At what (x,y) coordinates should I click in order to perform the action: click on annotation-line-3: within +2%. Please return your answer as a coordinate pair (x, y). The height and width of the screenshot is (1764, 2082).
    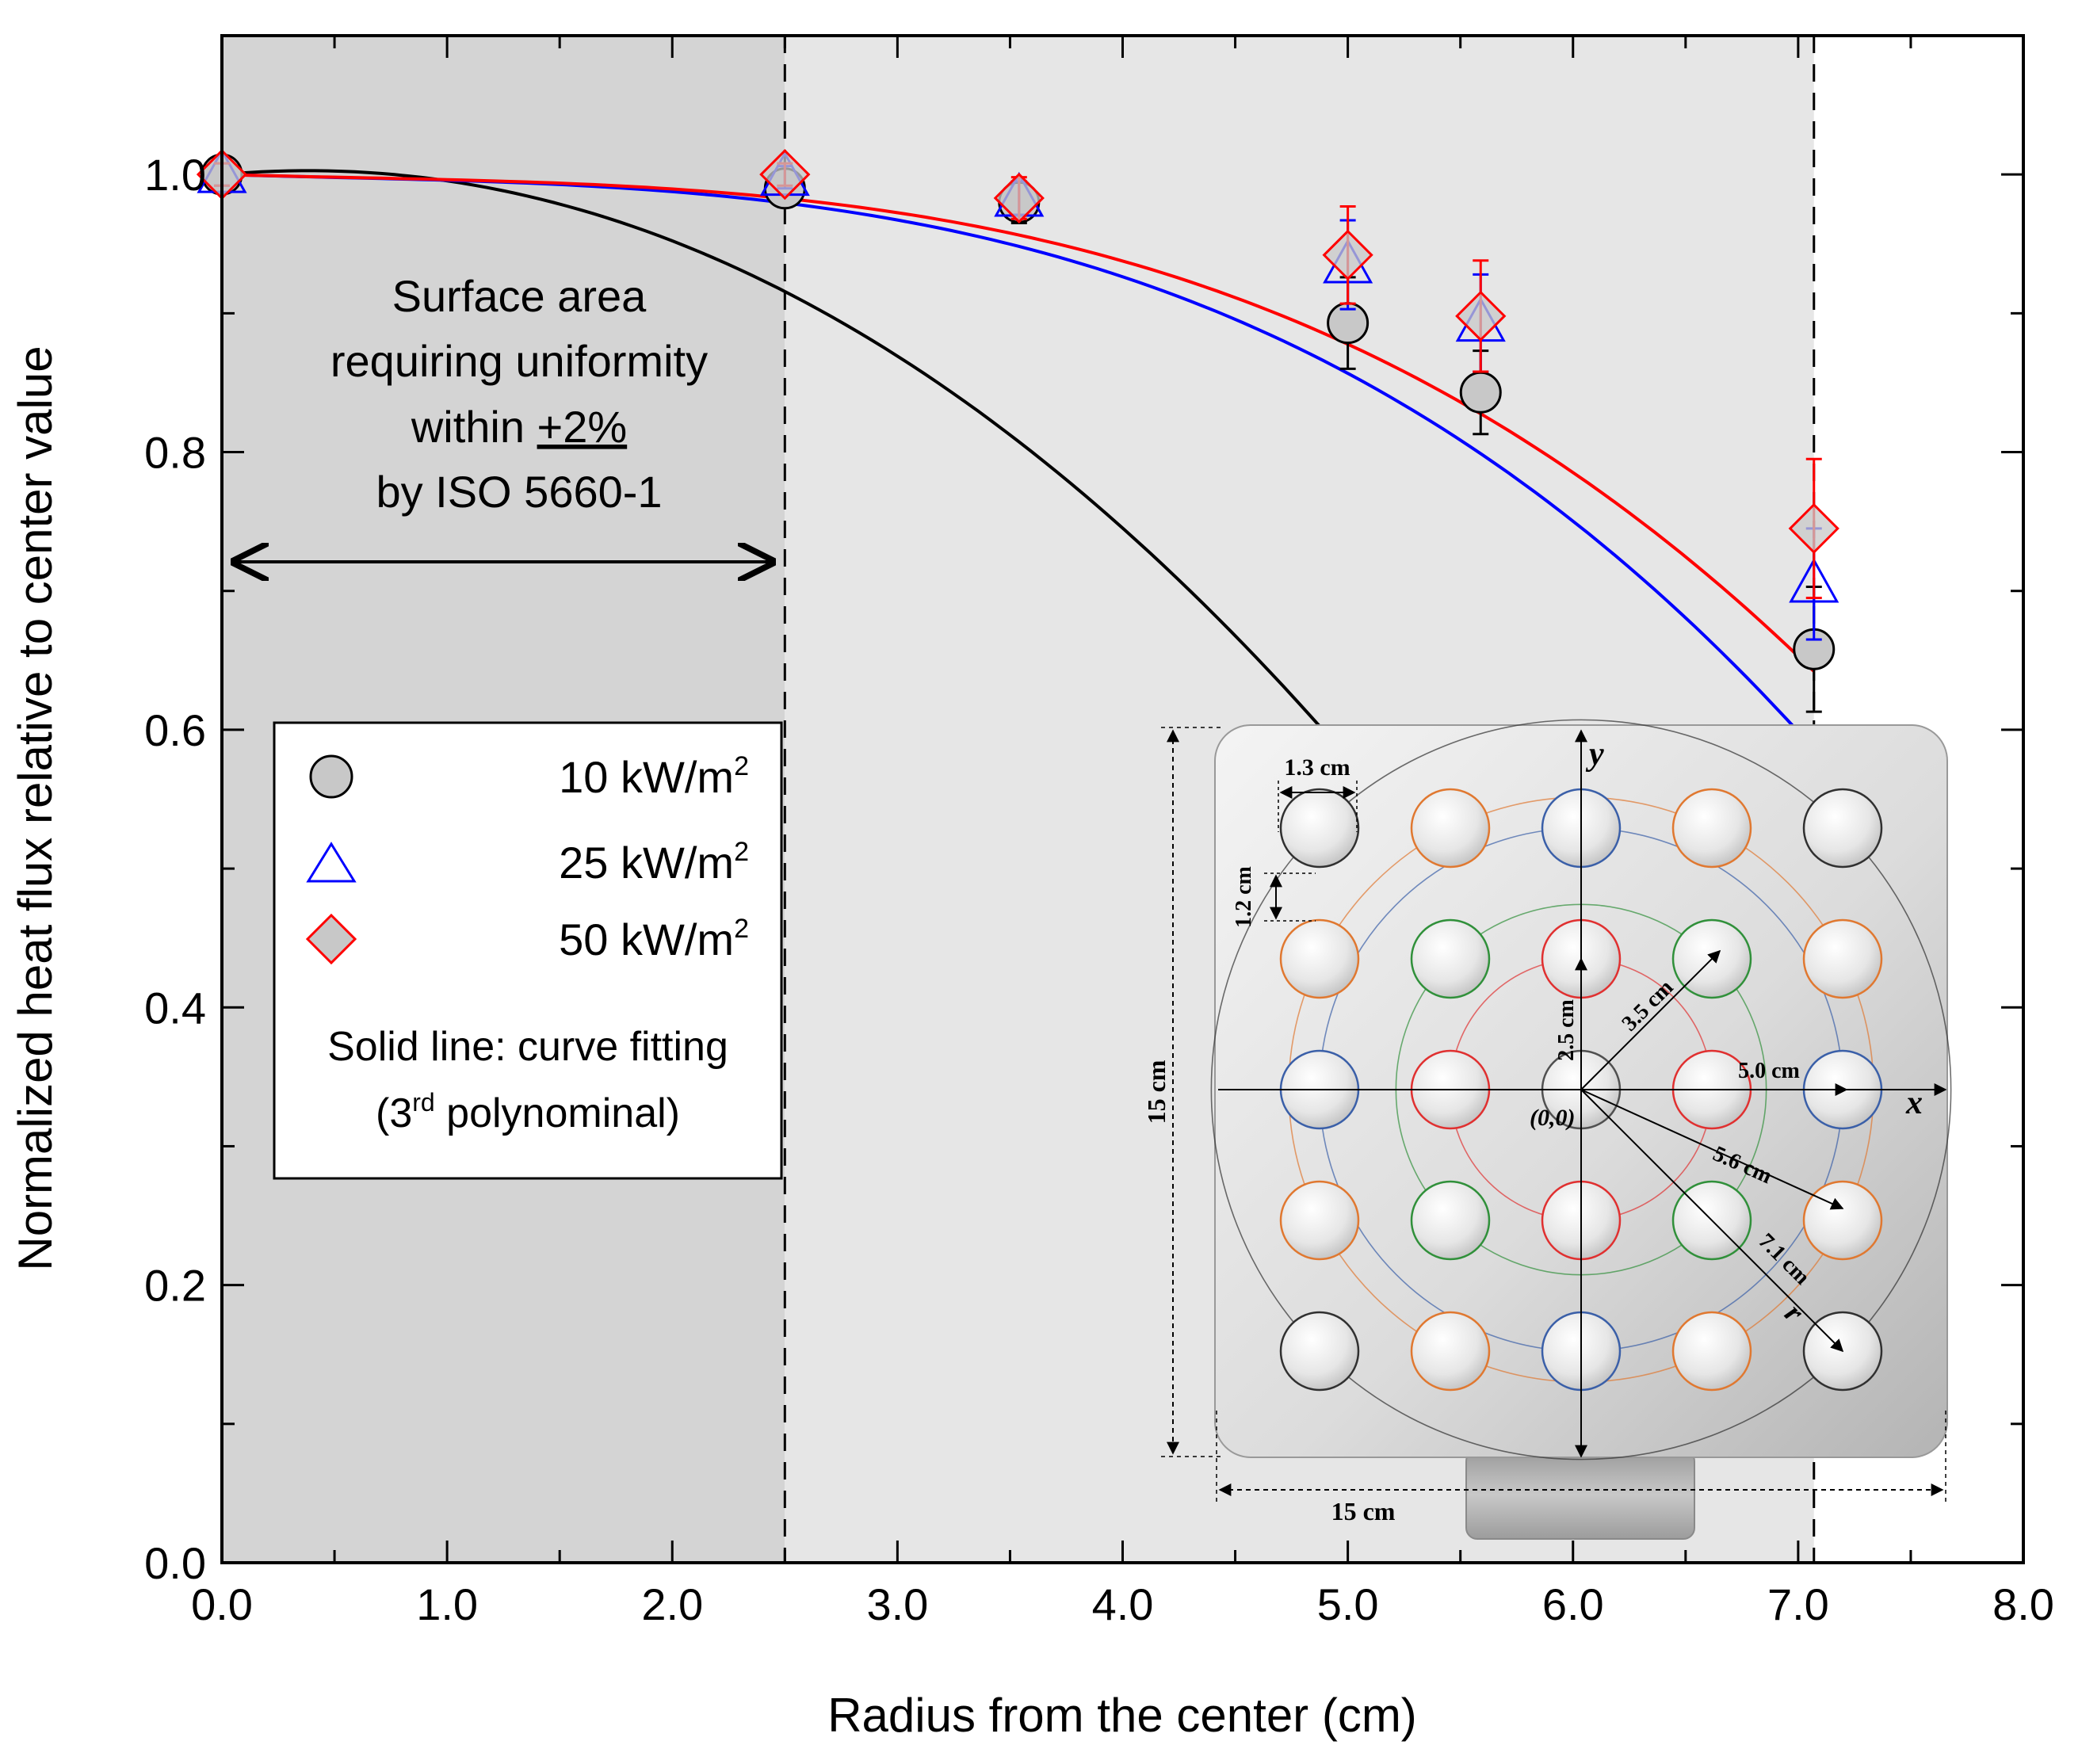
    Looking at the image, I should click on (519, 427).